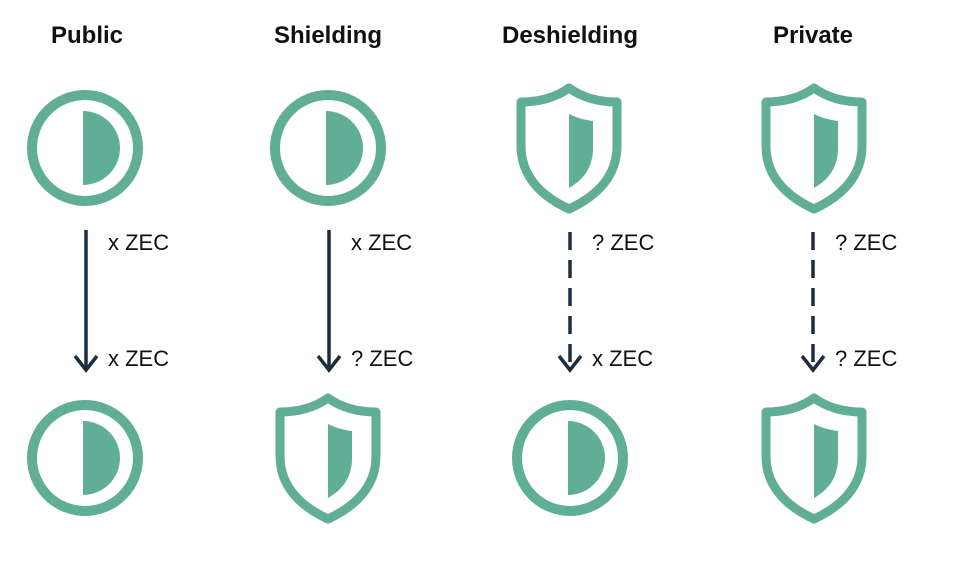 The image size is (975, 582). Describe the element at coordinates (813, 35) in the screenshot. I see `column-title-private: Private` at that location.